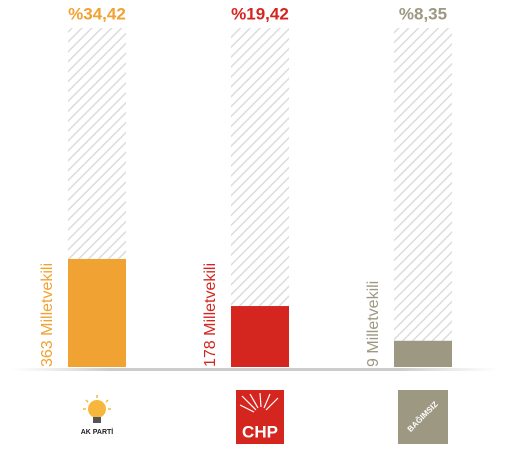 This screenshot has height=450, width=507. I want to click on bar-background, so click(423, 197).